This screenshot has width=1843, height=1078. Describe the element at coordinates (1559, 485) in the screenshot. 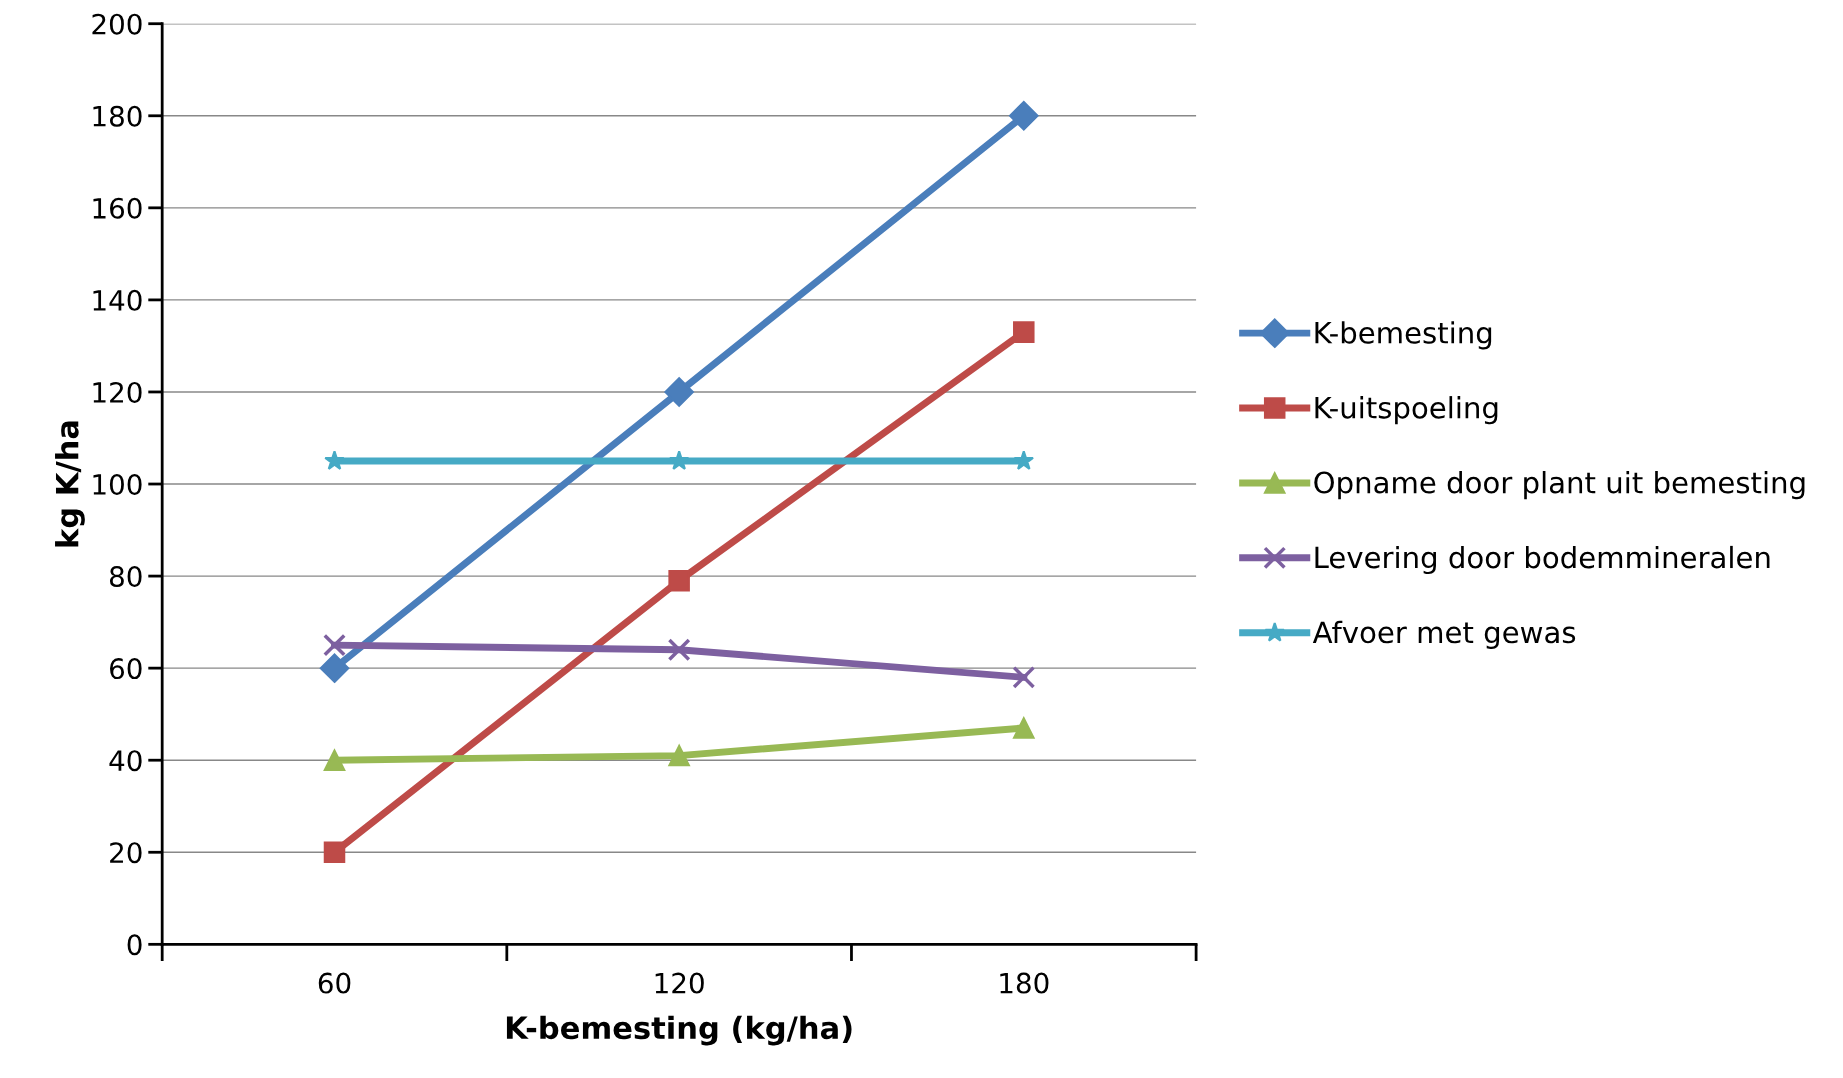

I see `legend-label: Opname door plant uit bemesting` at that location.